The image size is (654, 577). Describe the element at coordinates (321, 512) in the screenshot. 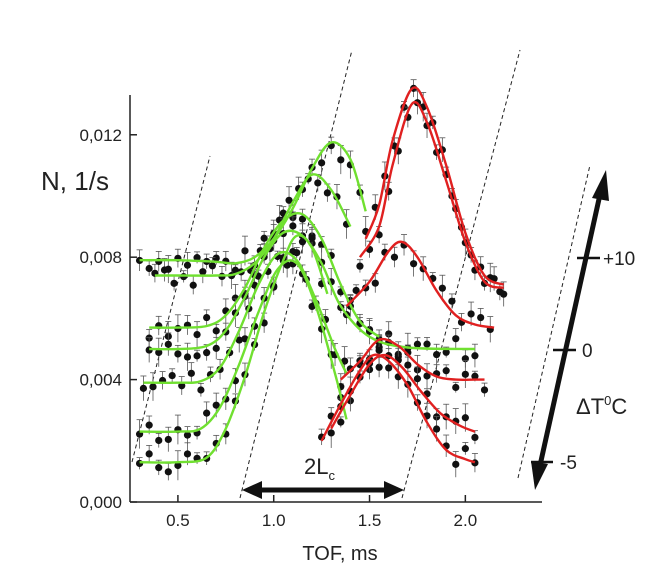

I see `x-ticks: 0.5 1.0 1.5 2.0` at that location.